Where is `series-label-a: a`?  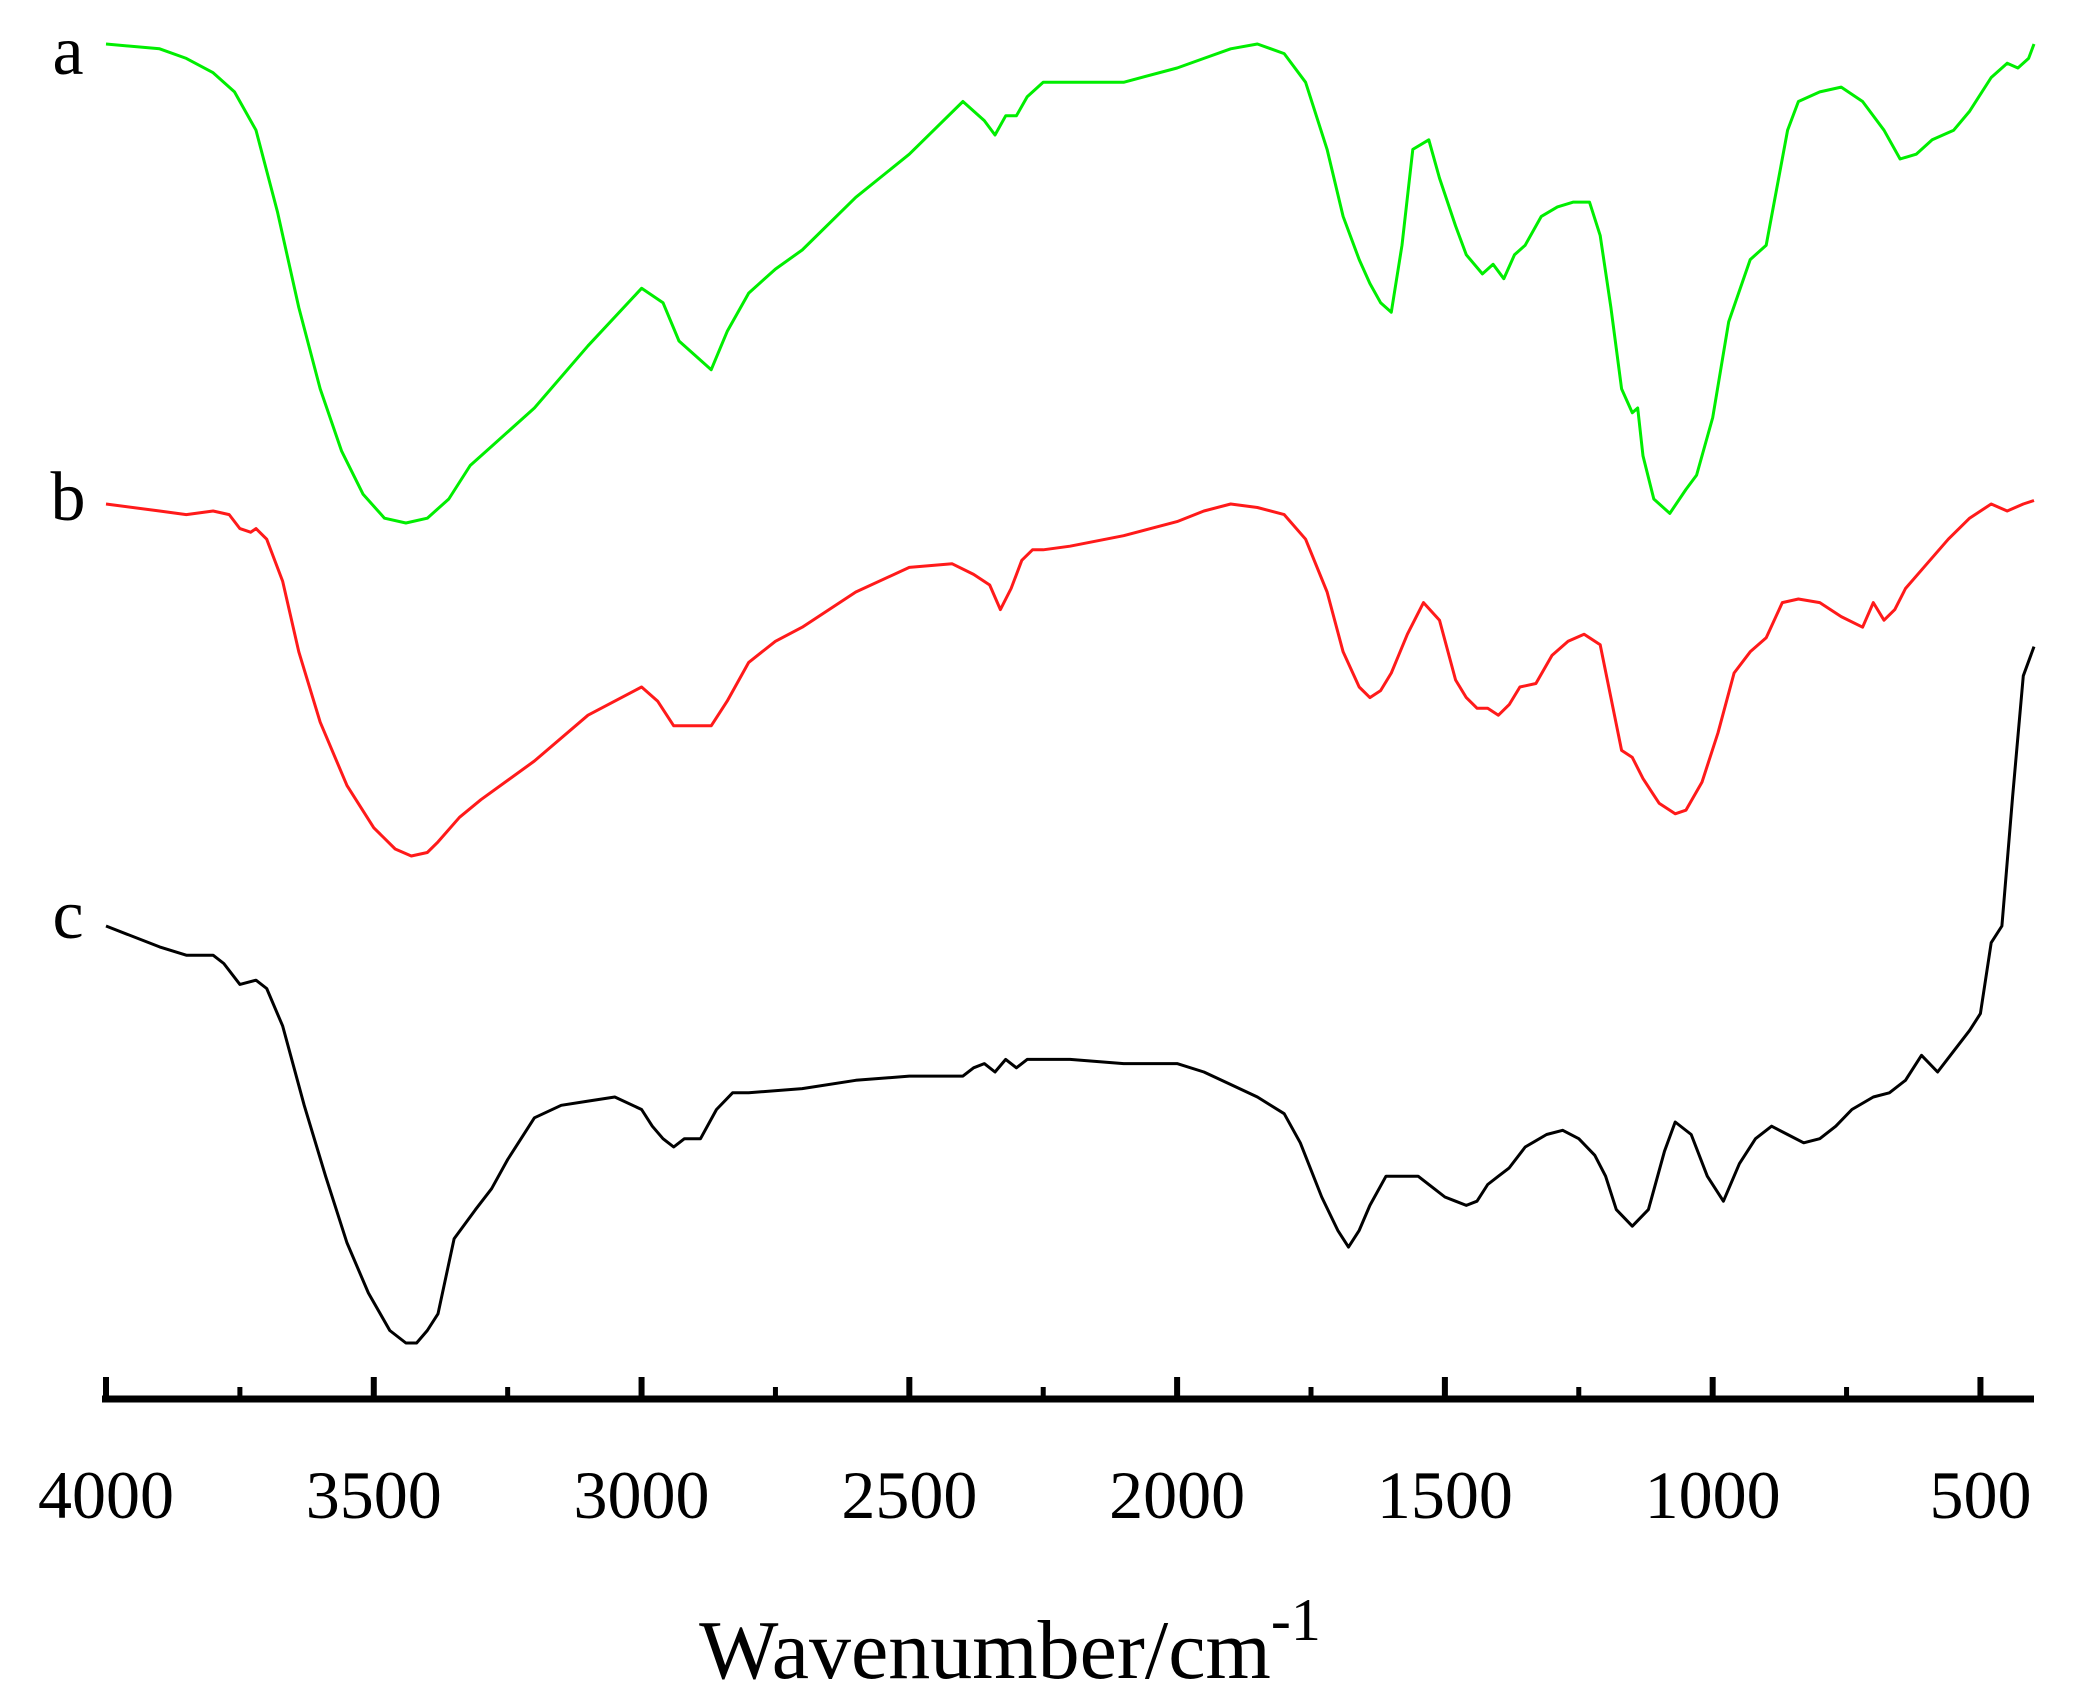
series-label-a: a is located at coordinates (67, 51).